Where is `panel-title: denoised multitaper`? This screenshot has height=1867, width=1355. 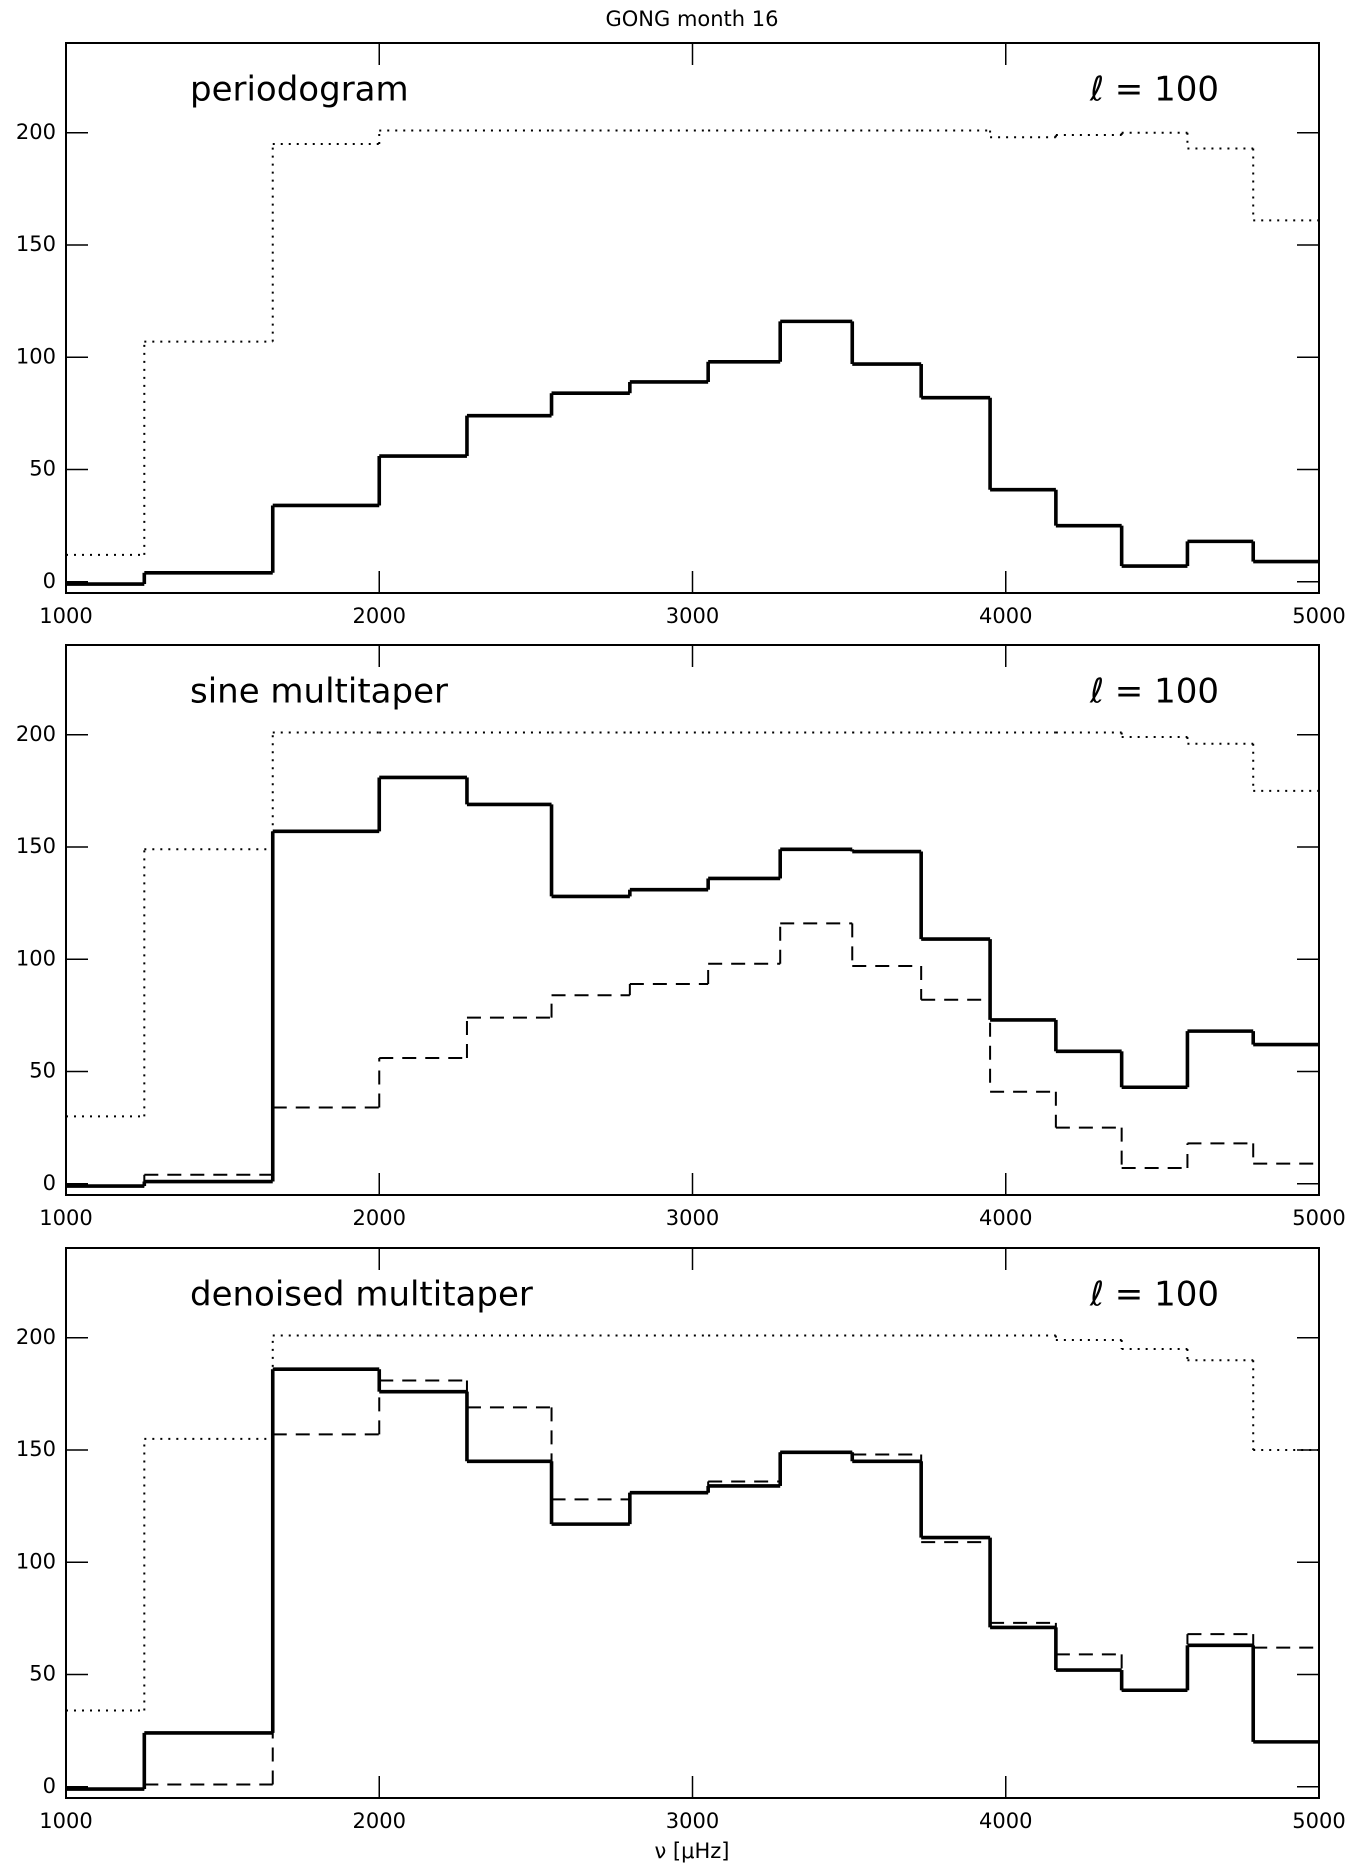
panel-title: denoised multitaper is located at coordinates (361, 1295).